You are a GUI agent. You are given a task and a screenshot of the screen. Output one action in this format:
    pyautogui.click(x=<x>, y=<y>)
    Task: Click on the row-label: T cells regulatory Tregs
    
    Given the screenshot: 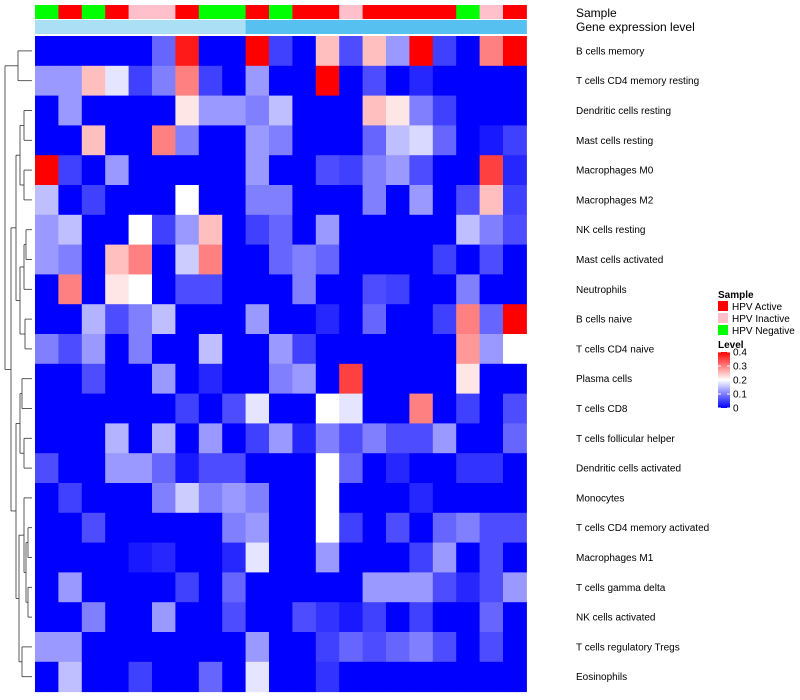 What is the action you would take?
    pyautogui.click(x=628, y=647)
    